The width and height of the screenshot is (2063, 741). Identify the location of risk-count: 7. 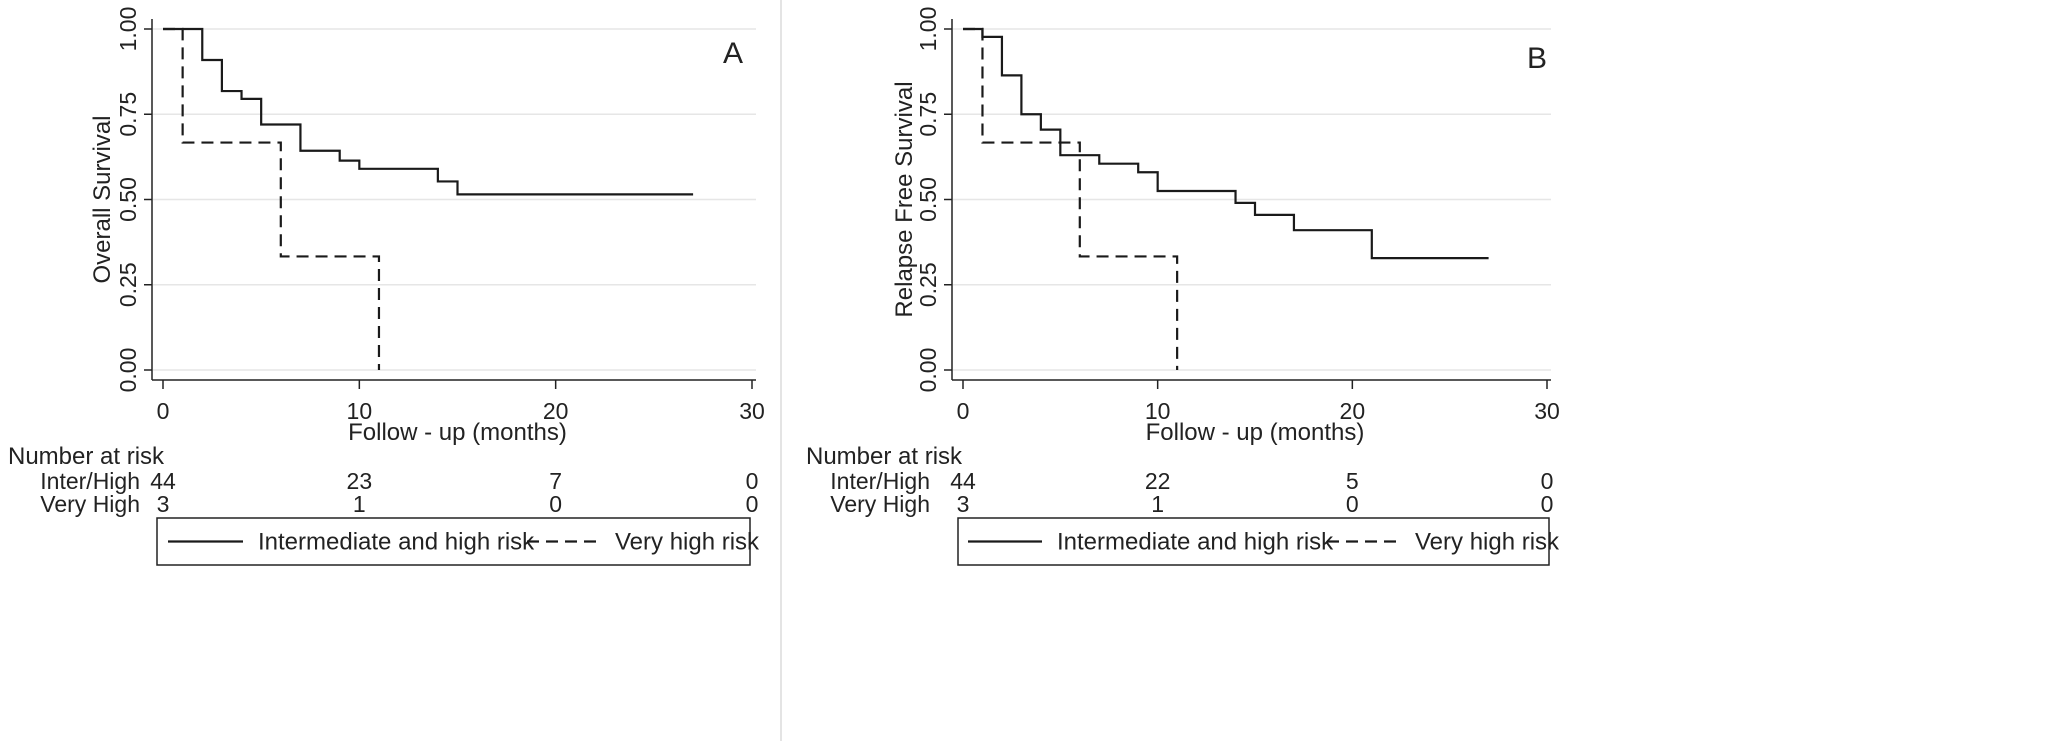
(555, 481).